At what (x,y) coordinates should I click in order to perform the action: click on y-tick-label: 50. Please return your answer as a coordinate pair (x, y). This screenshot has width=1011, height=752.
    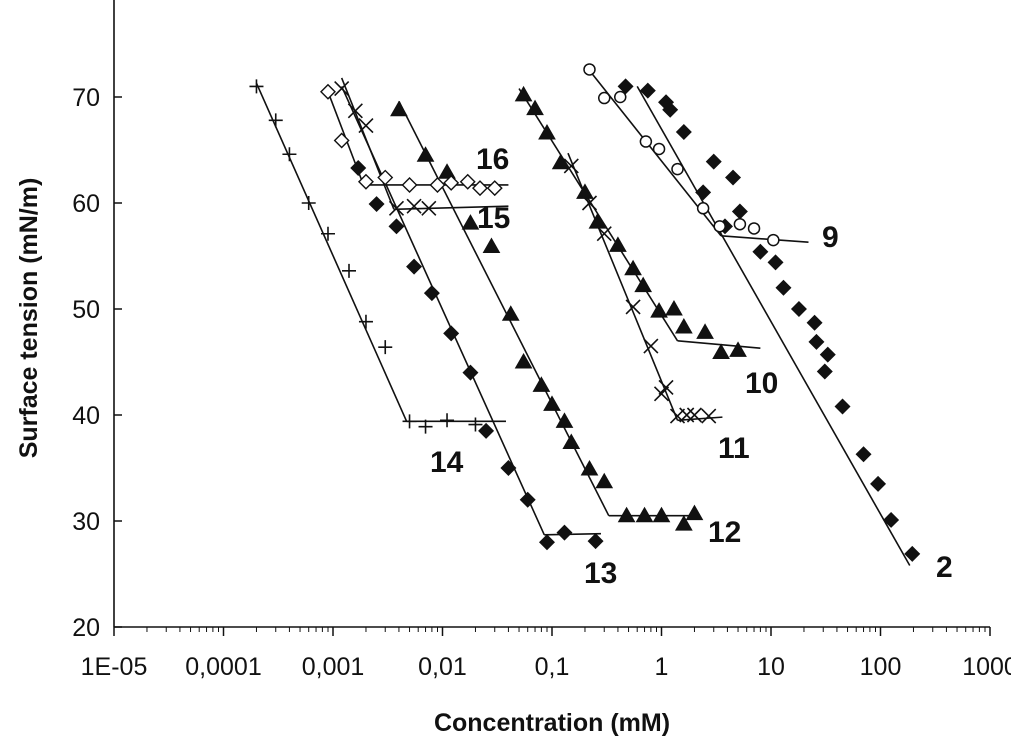
    Looking at the image, I should click on (86, 310).